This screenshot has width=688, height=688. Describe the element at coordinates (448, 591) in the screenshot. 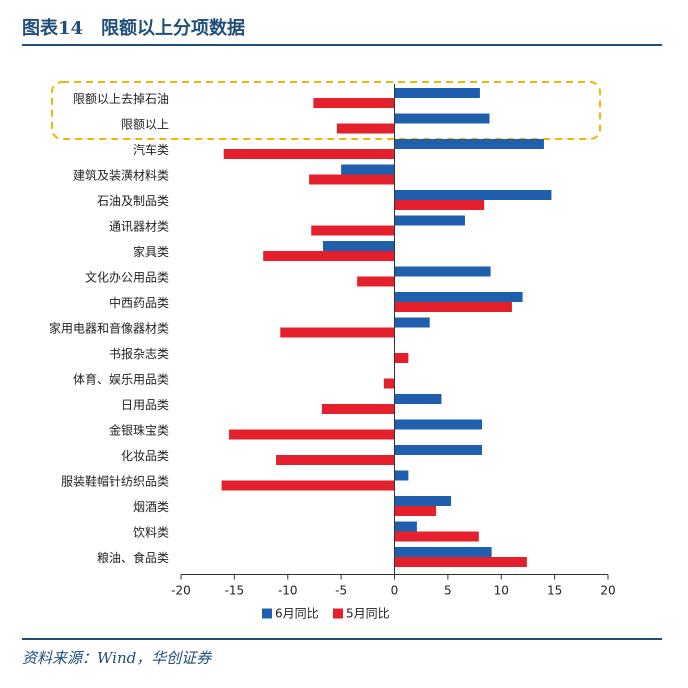

I see `x-tick-label: 5` at that location.